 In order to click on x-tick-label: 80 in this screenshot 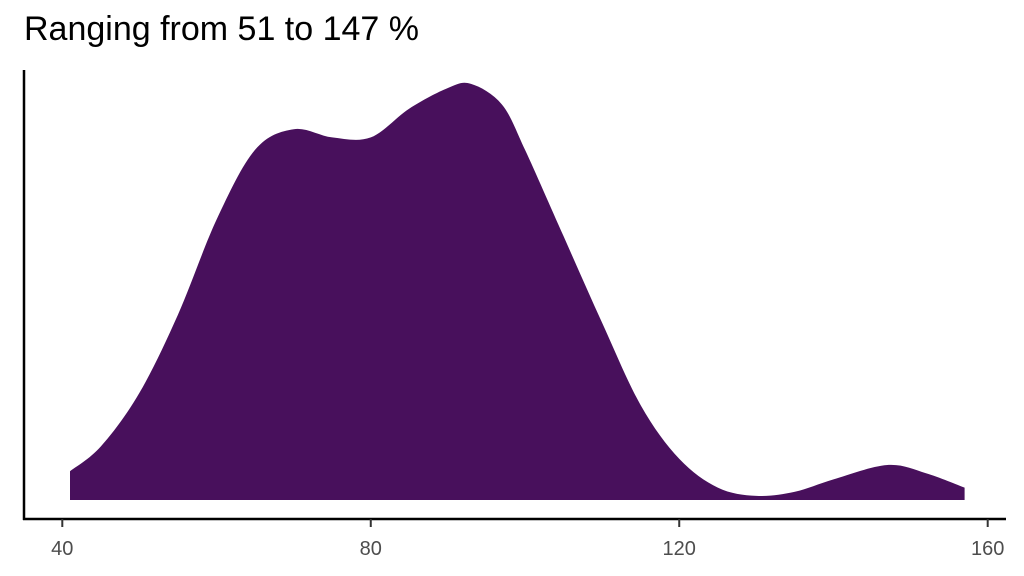, I will do `click(371, 549)`.